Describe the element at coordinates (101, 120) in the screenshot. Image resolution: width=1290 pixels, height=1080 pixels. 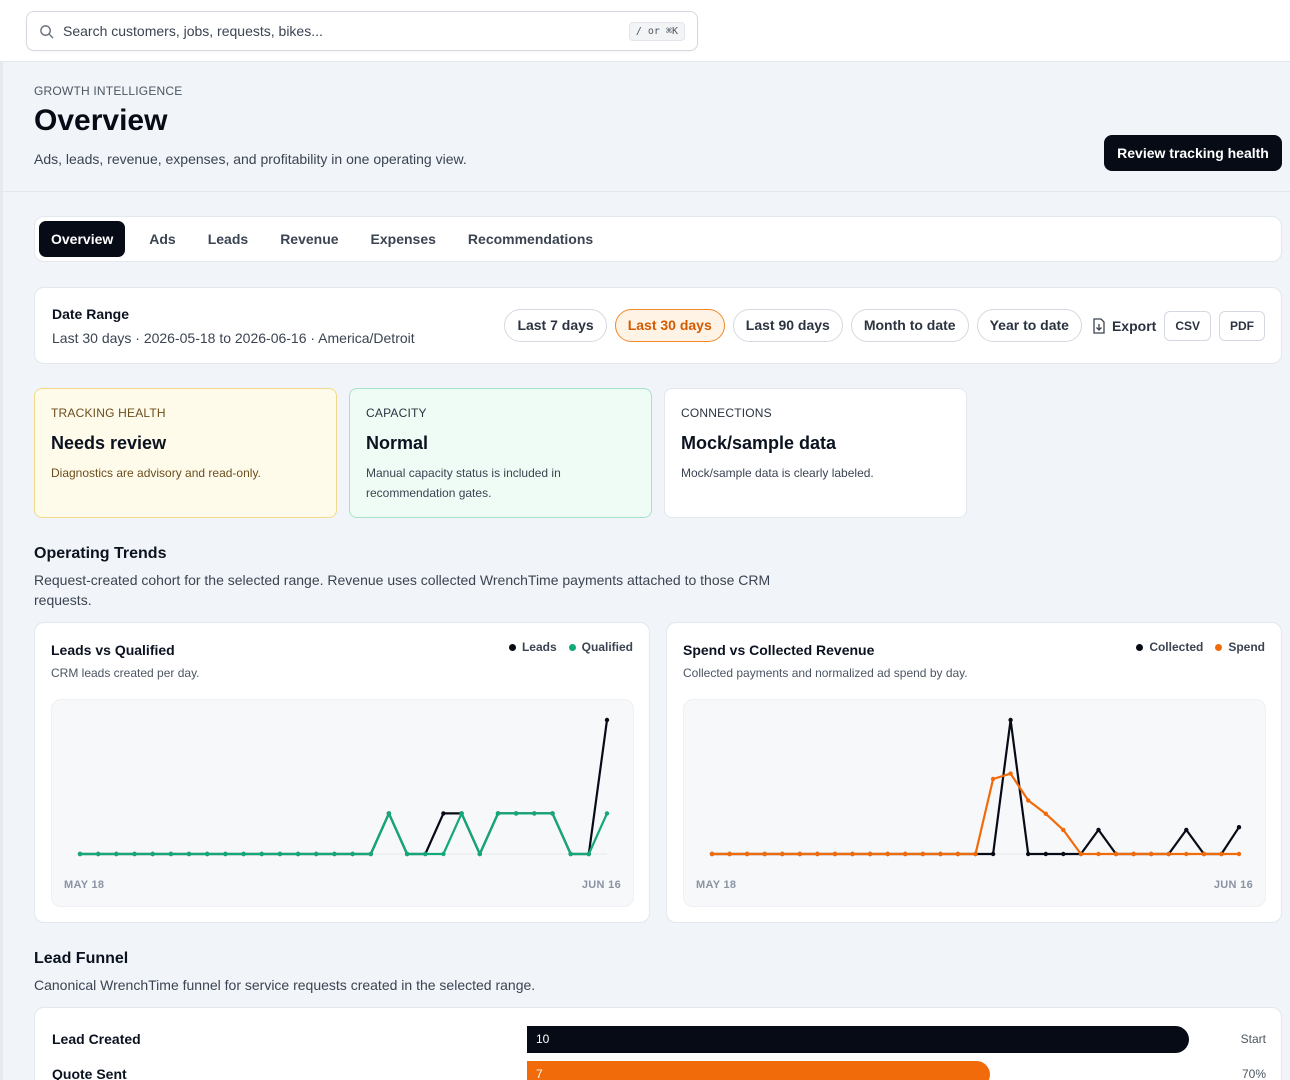
I see `page-title: Overview` at that location.